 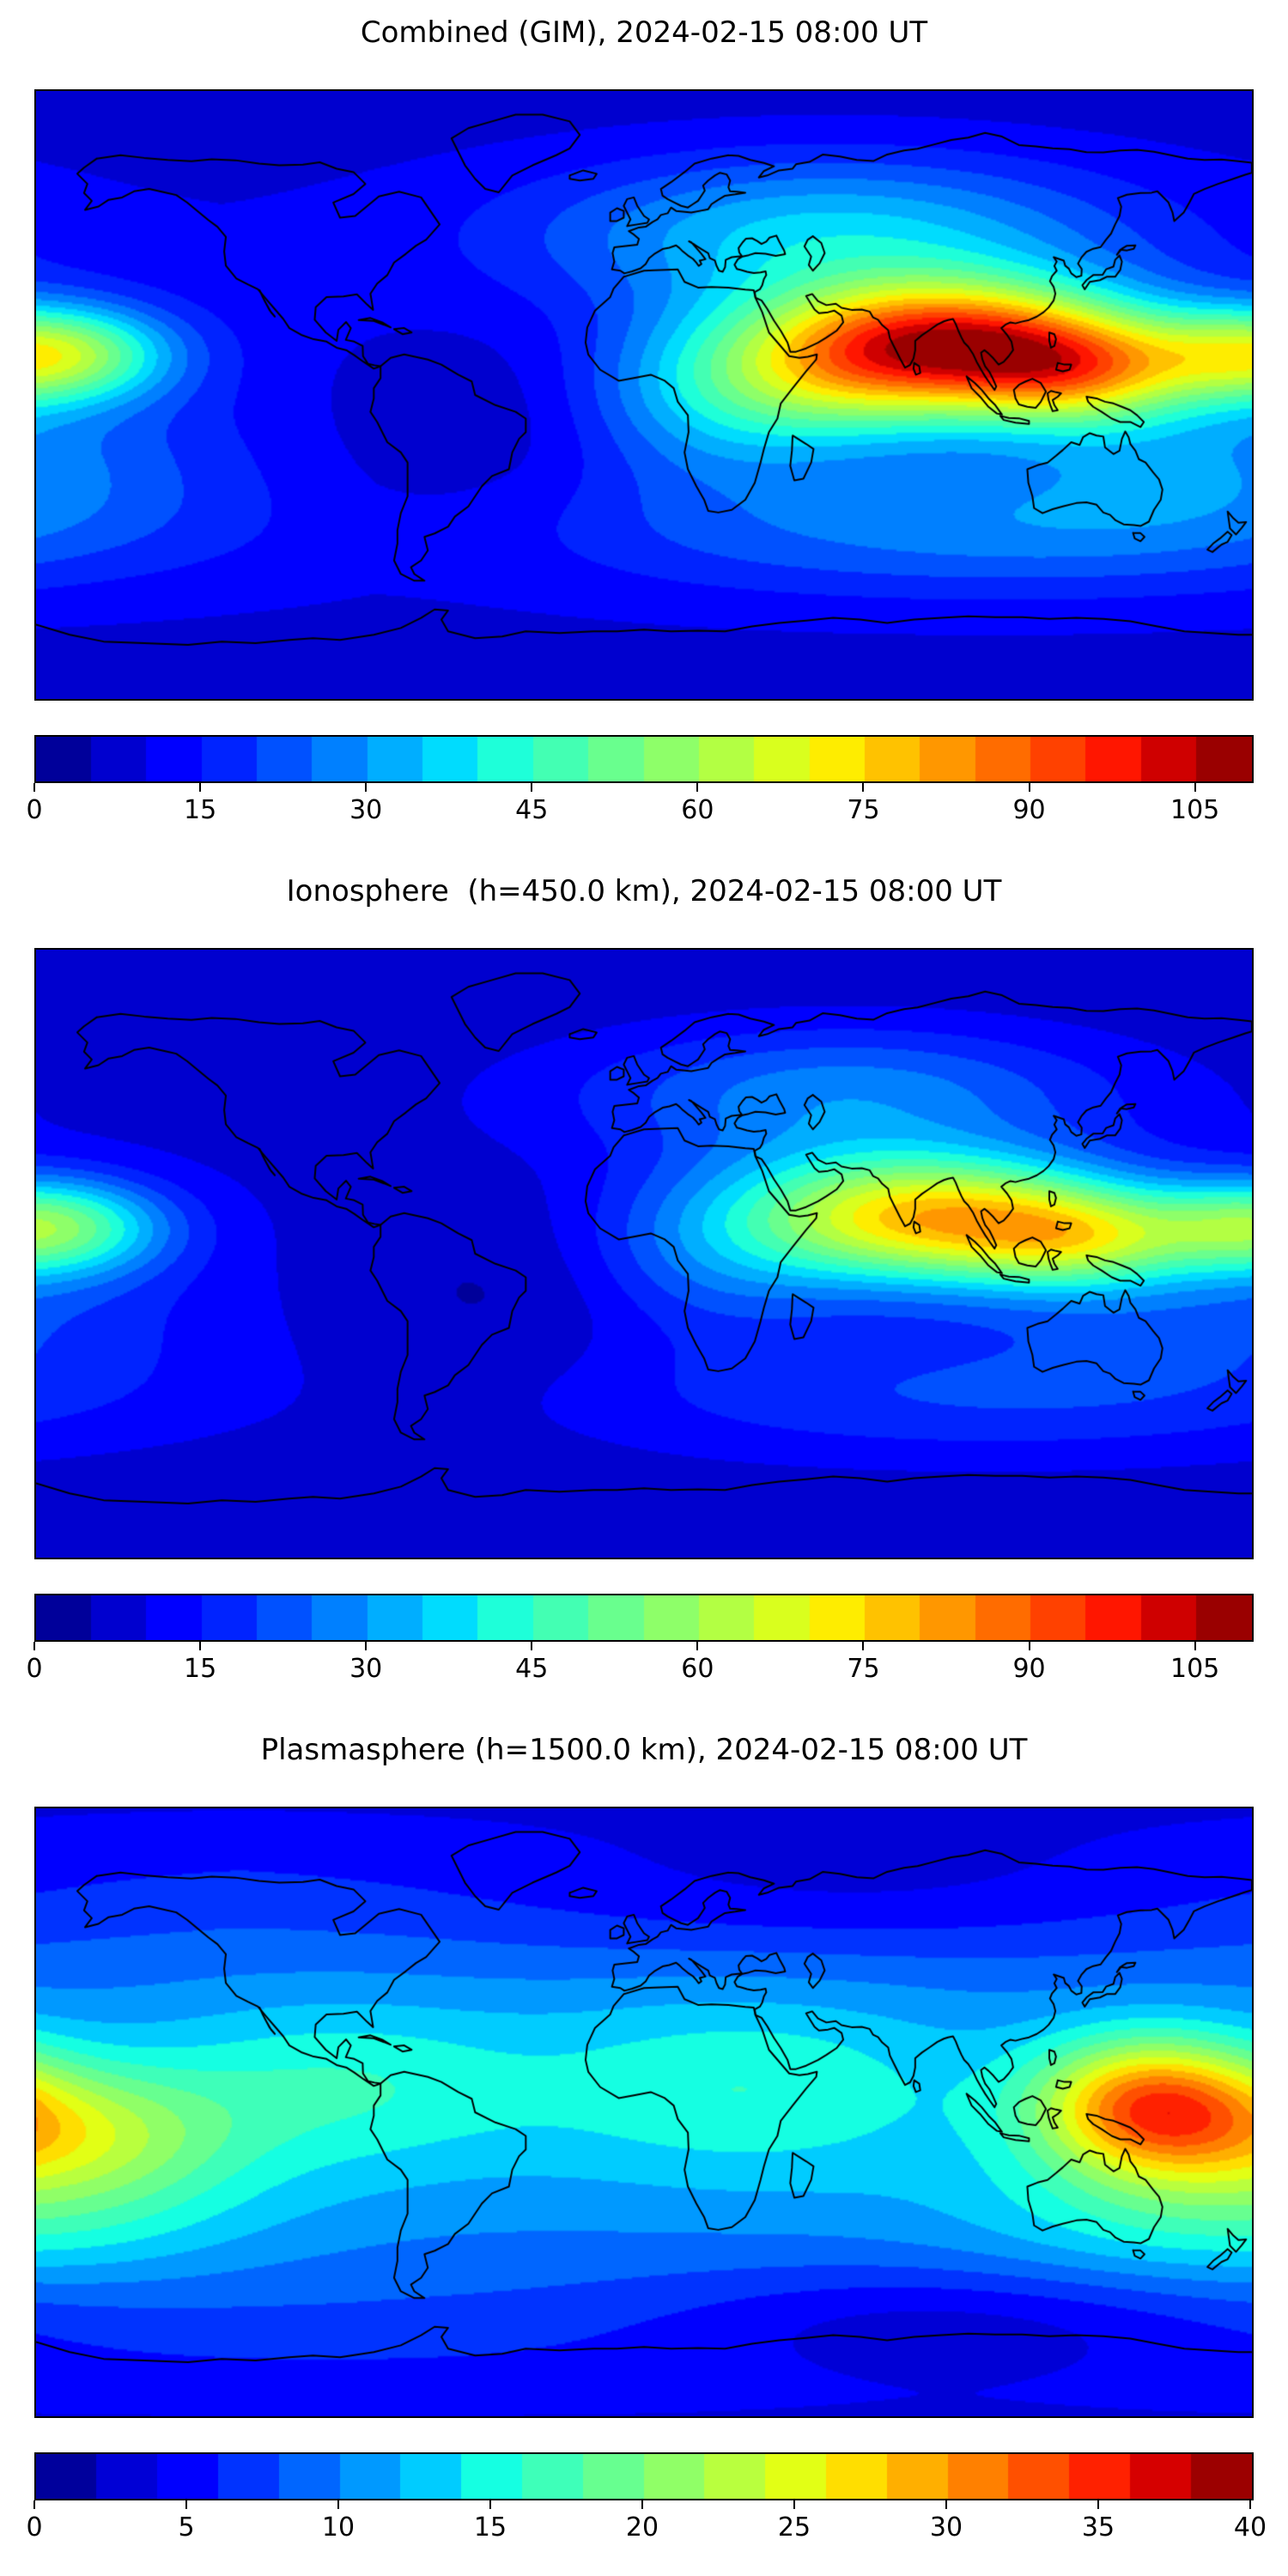 What do you see at coordinates (644, 32) in the screenshot?
I see `panel-title: Combined (GIM), 2024-02-15 08:00 UT` at bounding box center [644, 32].